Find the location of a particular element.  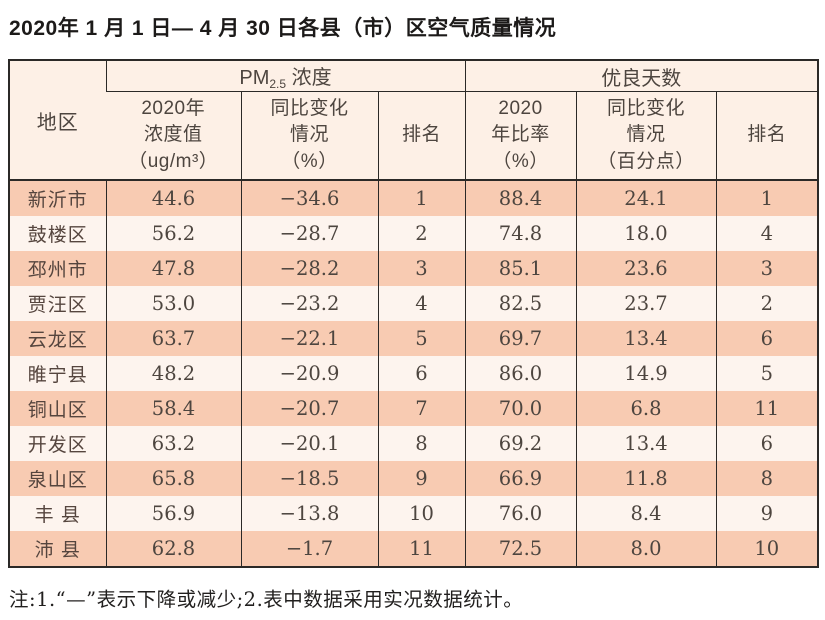

table-row: 邳州市 47.8 −28.2 3 85.1 23.6 3 is located at coordinates (414, 268).